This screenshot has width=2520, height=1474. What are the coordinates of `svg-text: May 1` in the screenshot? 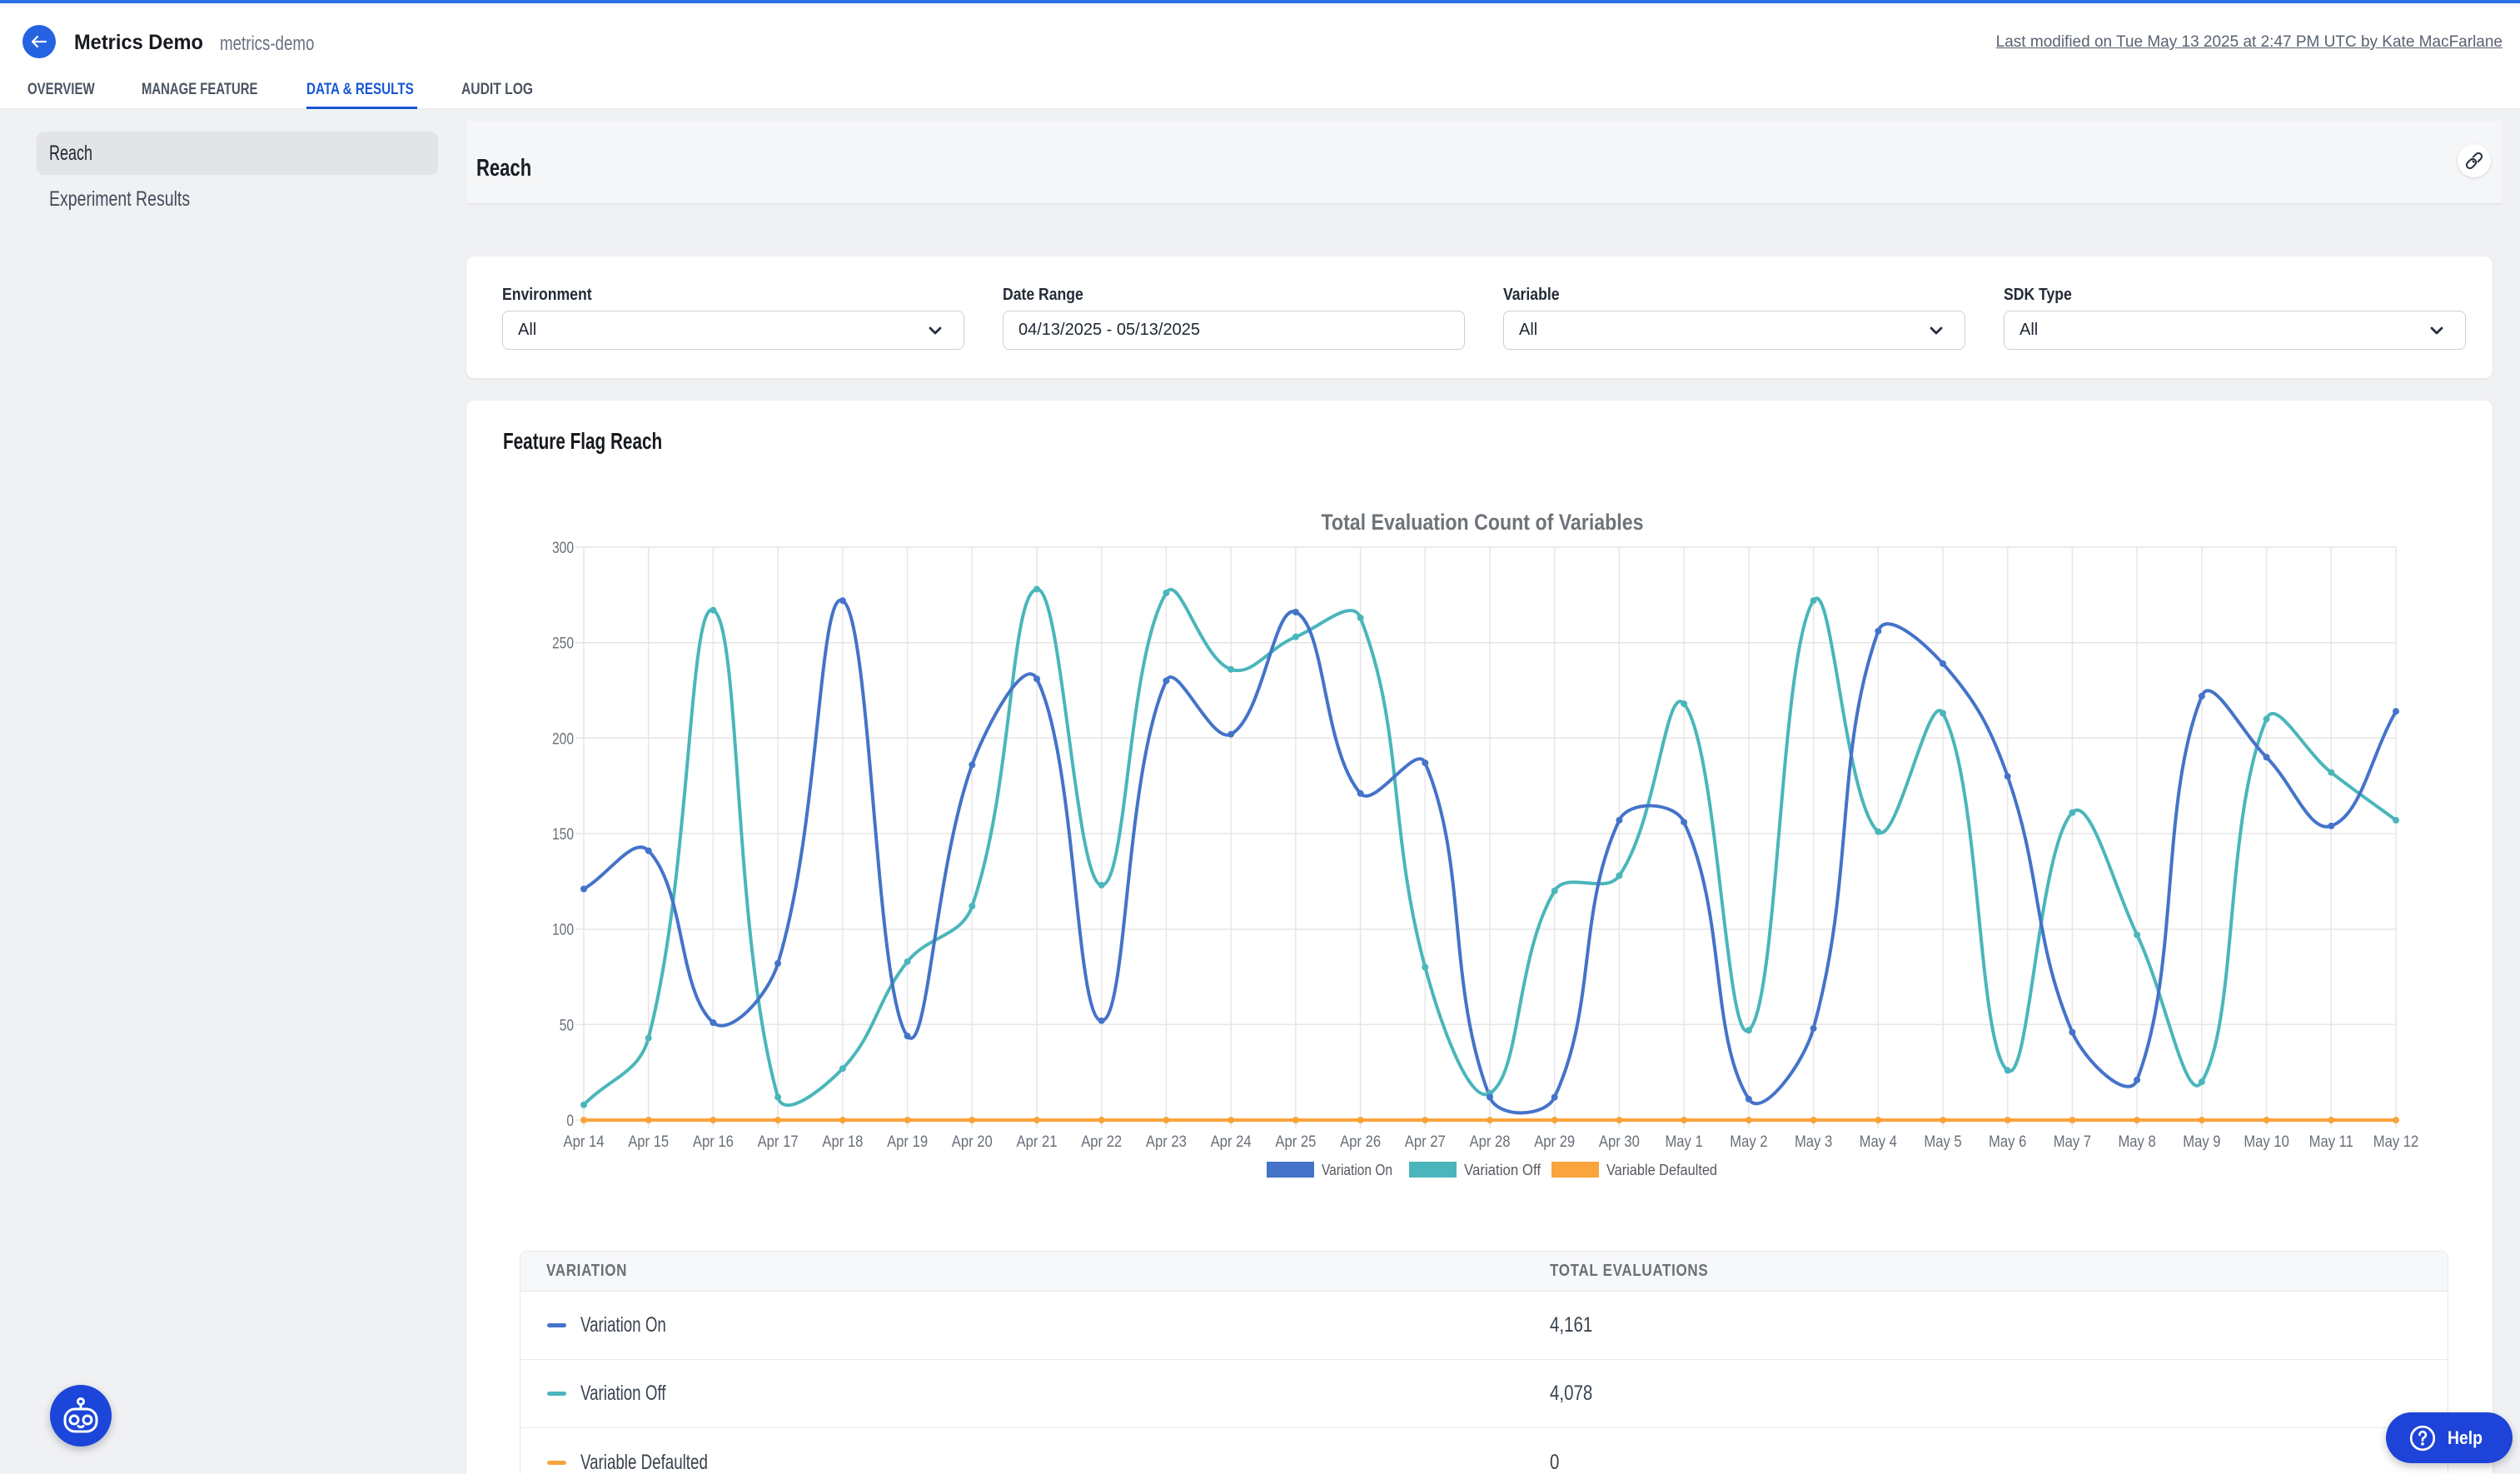 It's located at (1683, 1142).